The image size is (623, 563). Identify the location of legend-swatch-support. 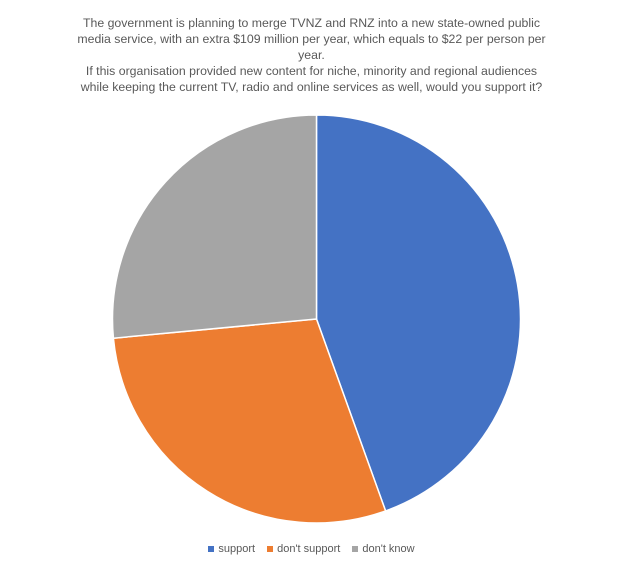
(211, 549).